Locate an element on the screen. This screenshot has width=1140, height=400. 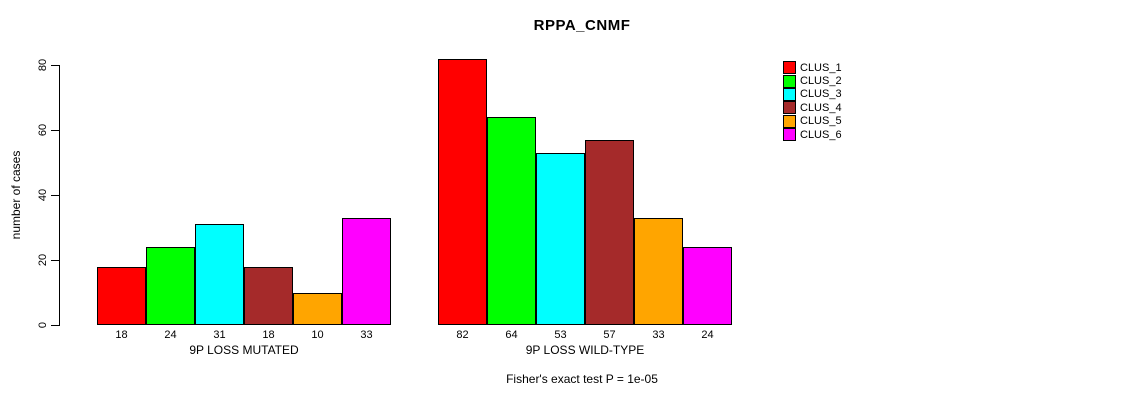
y-tick-label: 20 is located at coordinates (43, 260).